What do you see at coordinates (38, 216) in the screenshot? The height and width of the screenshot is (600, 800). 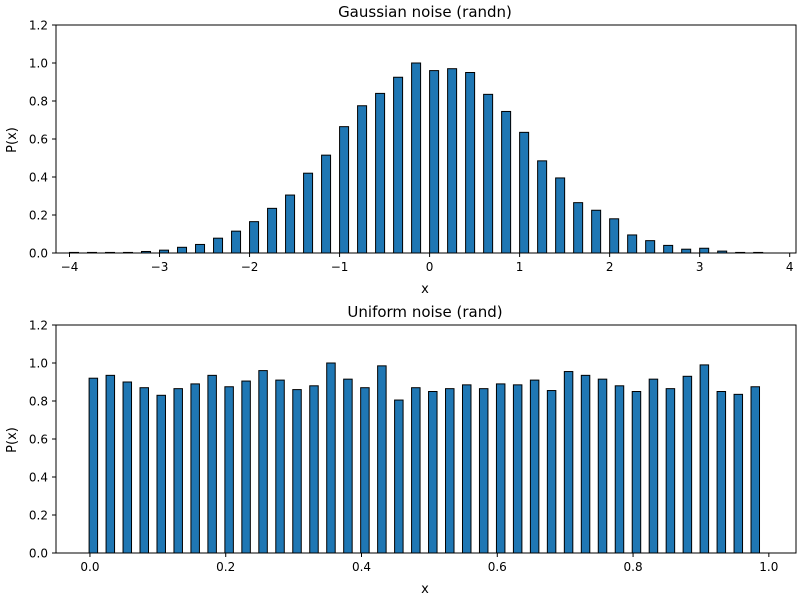 I see `y-tick-label: 0.2` at bounding box center [38, 216].